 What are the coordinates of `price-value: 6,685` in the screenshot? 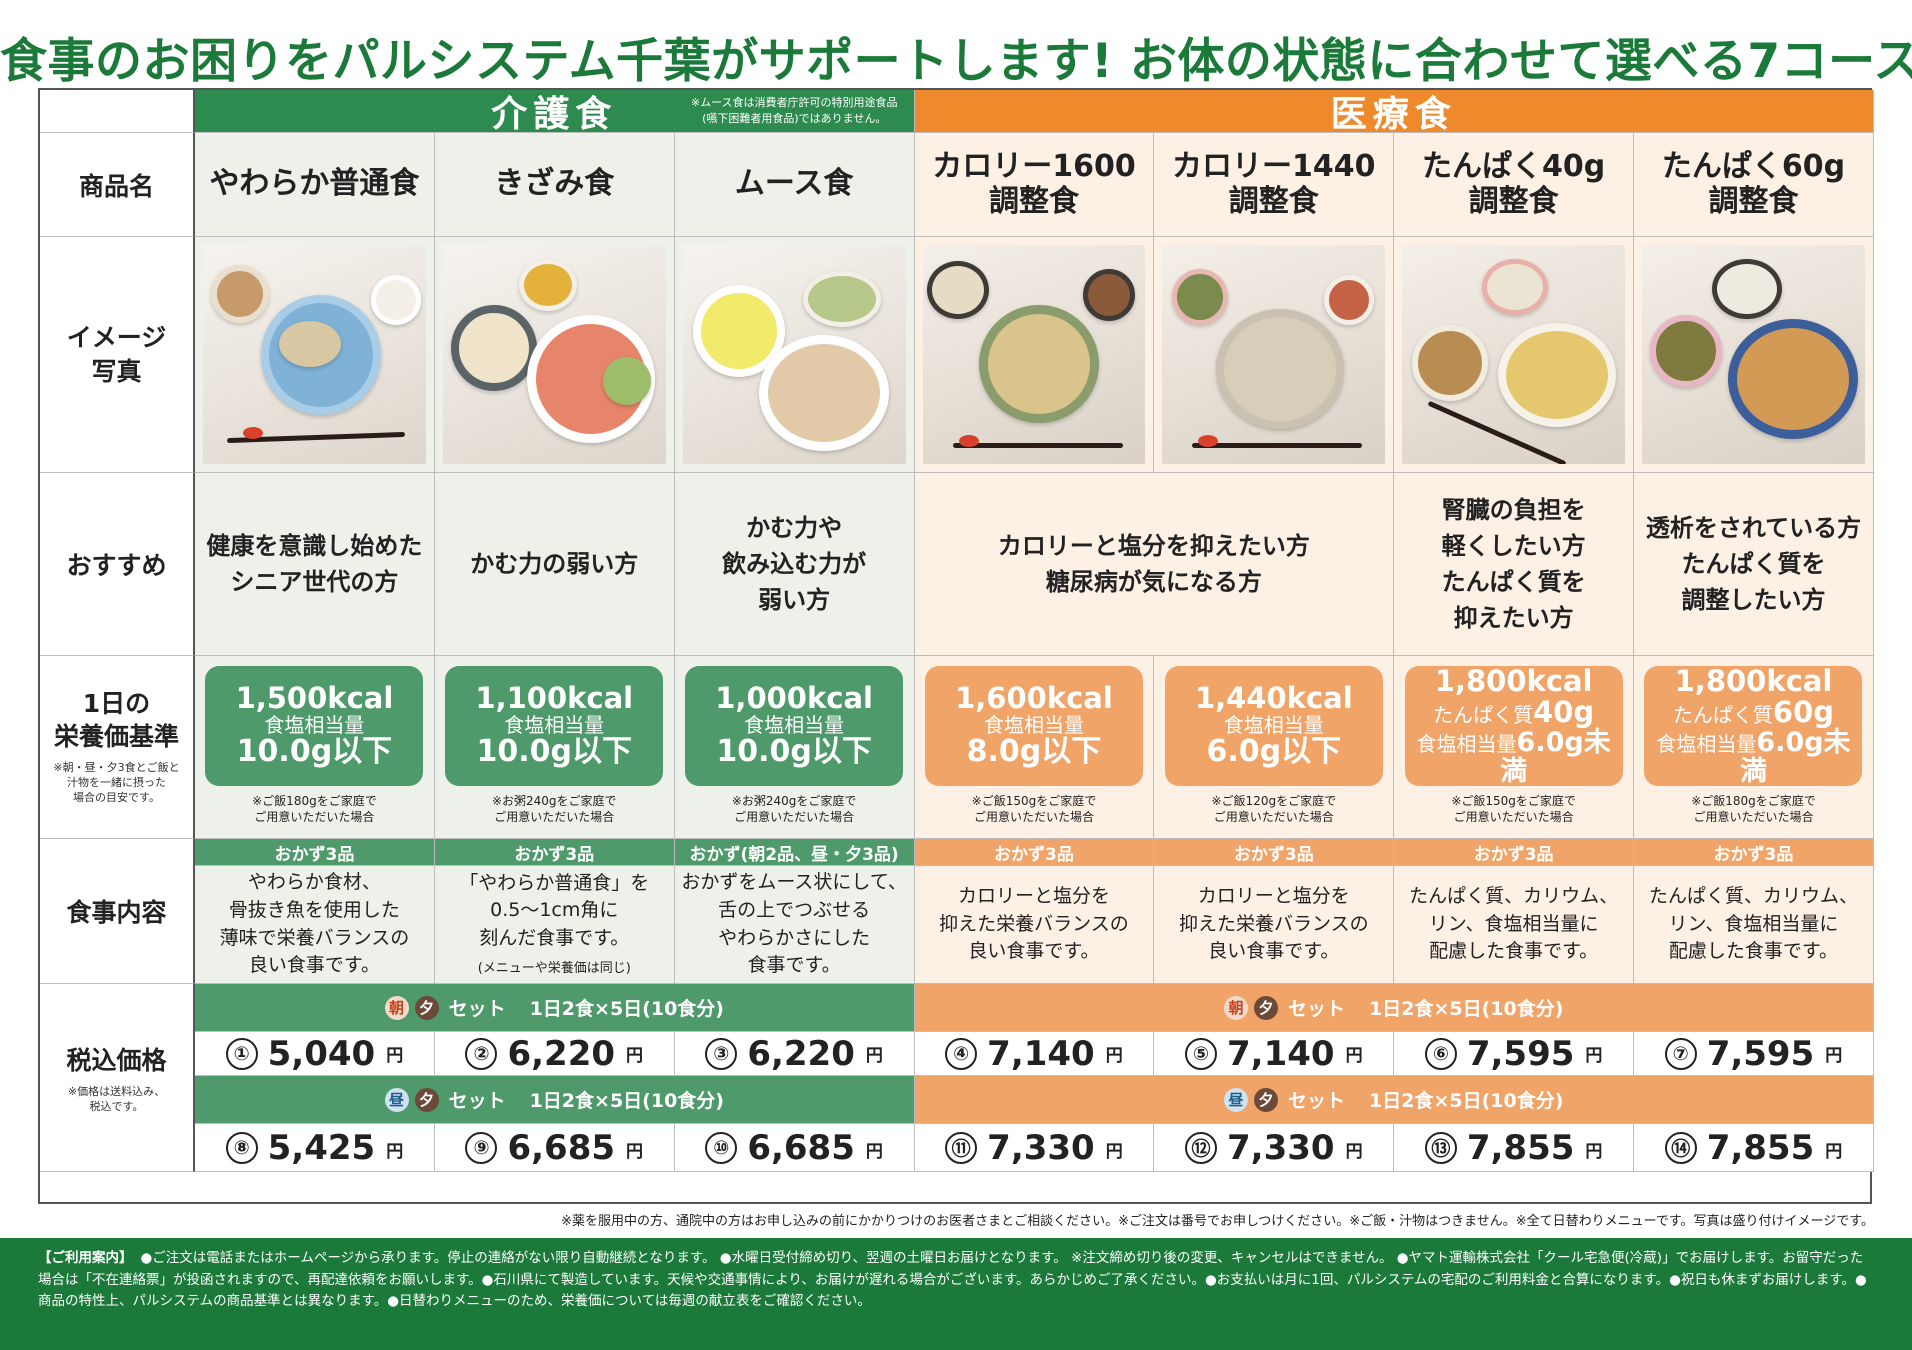 It's located at (801, 1147).